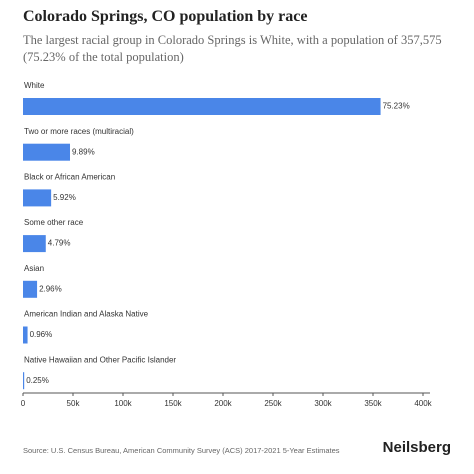 This screenshot has width=474, height=474. Describe the element at coordinates (323, 403) in the screenshot. I see `x-tick-label: 300k` at that location.